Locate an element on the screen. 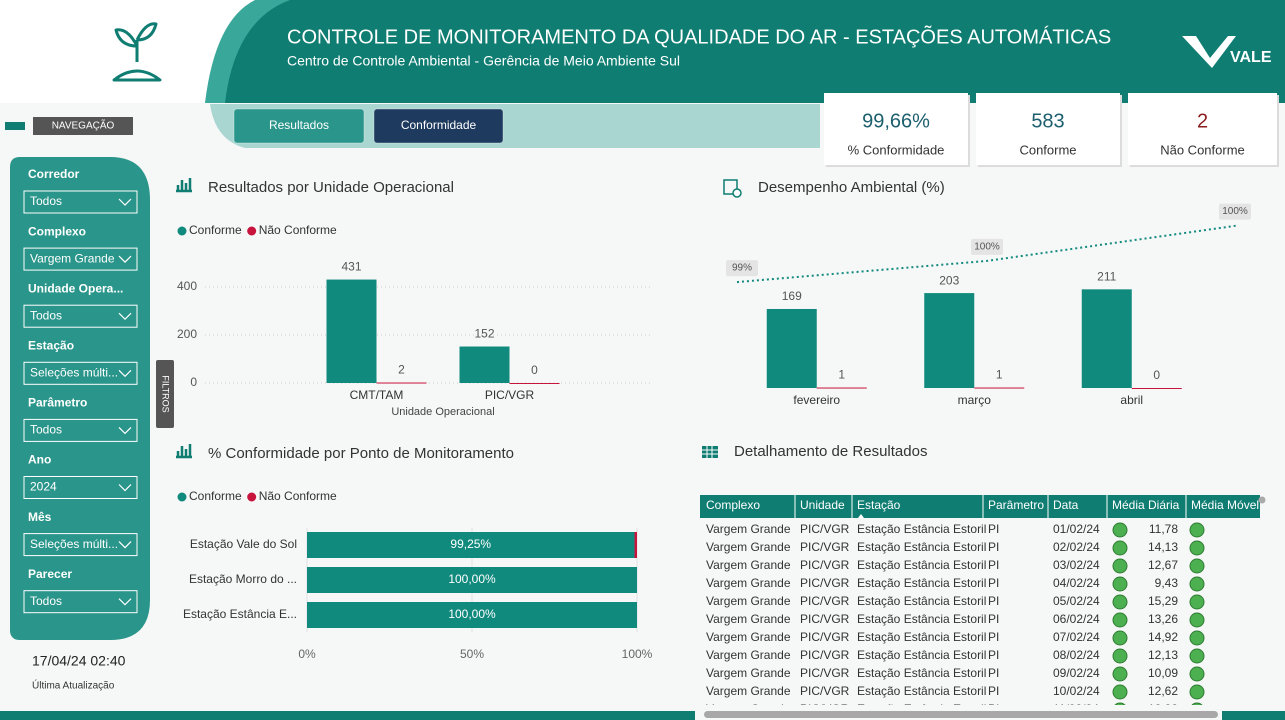 Image resolution: width=1285 pixels, height=720 pixels. nav-label-box is located at coordinates (83, 126).